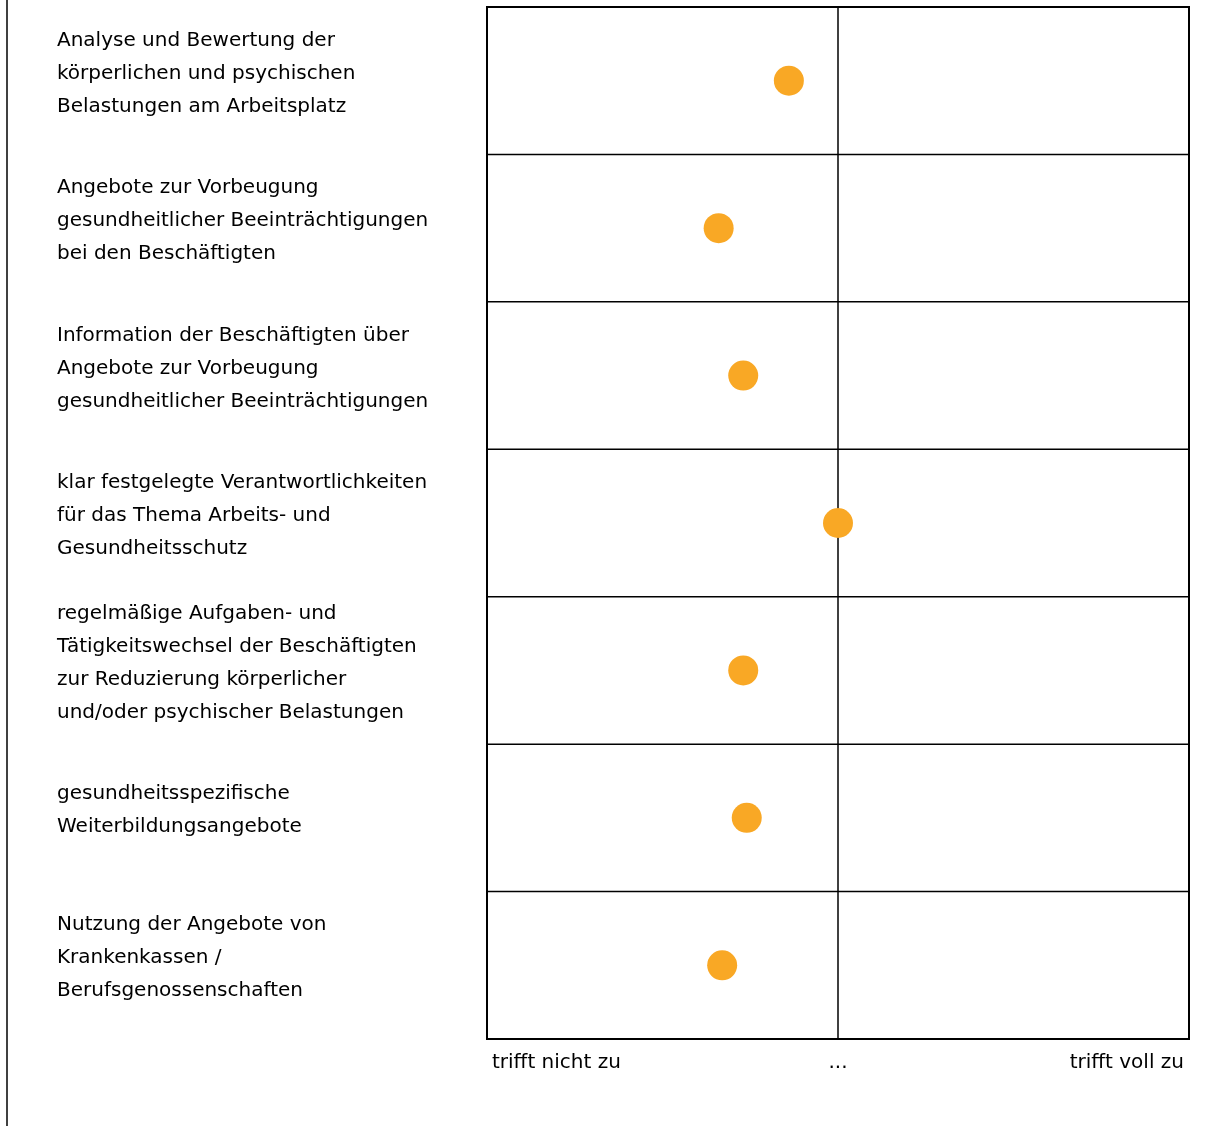  I want to click on text: trifft nicht zu, so click(556, 1061).